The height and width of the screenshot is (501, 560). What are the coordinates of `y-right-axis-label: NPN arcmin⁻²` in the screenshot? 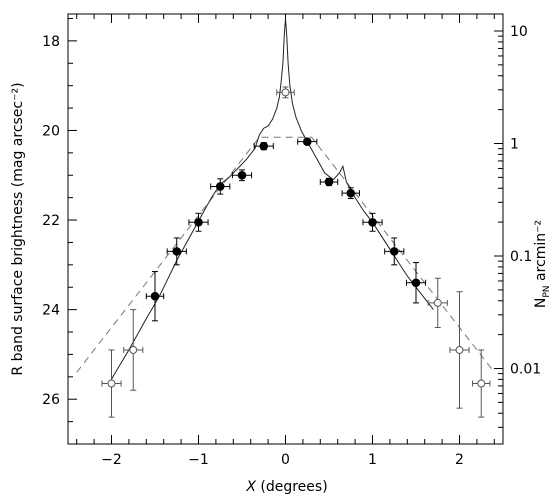 It's located at (542, 264).